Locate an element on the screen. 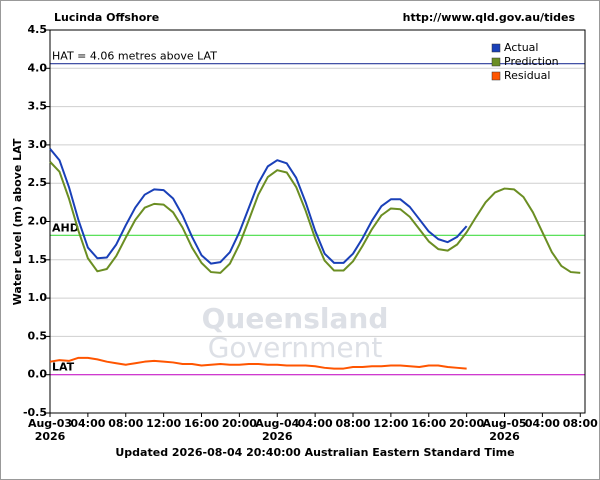  y-tick-label: 3.0 is located at coordinates (38, 144).